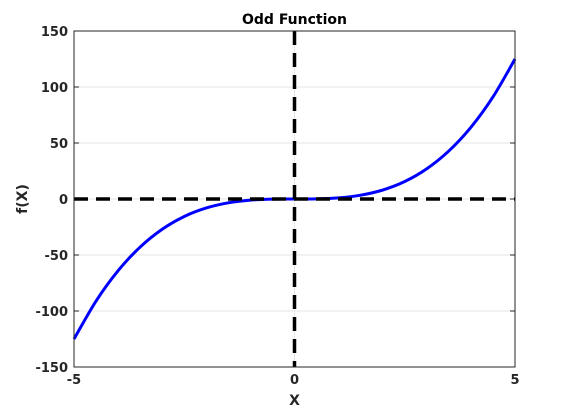 This screenshot has height=413, width=570. Describe the element at coordinates (294, 380) in the screenshot. I see `x-tick-label: 0` at that location.